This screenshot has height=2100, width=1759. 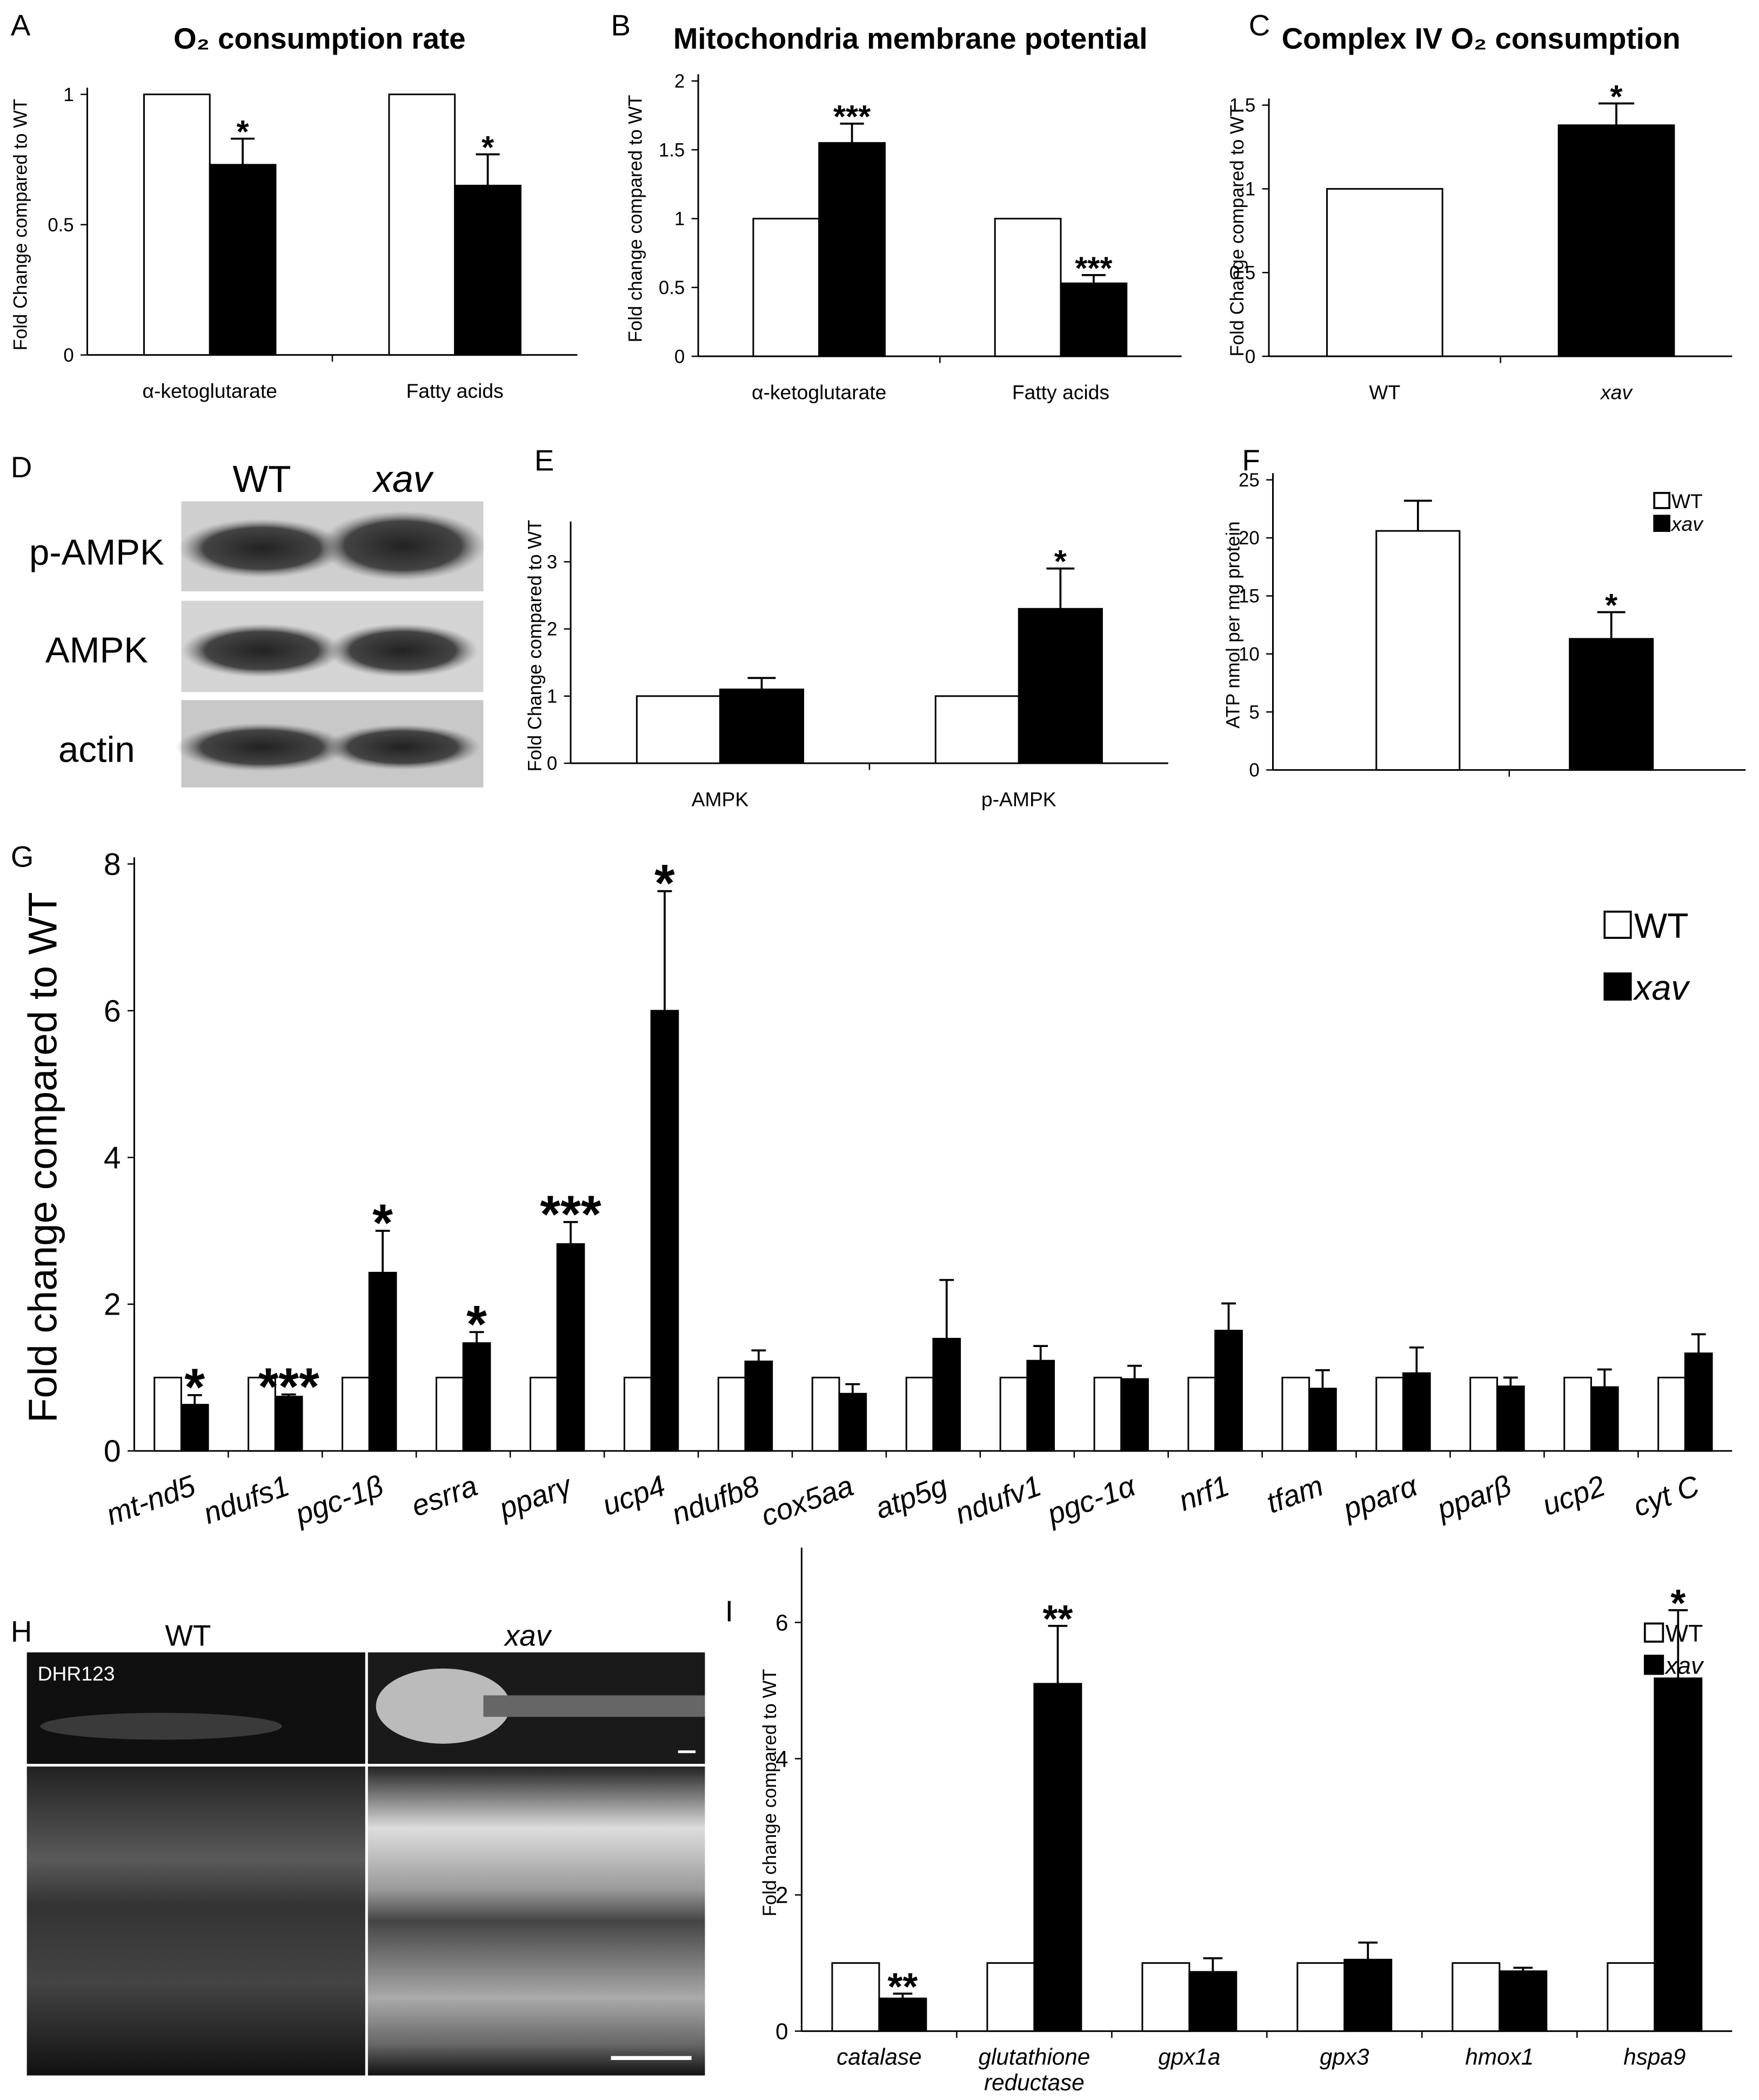 I want to click on y-tick-label: 0.5, so click(x=60, y=226).